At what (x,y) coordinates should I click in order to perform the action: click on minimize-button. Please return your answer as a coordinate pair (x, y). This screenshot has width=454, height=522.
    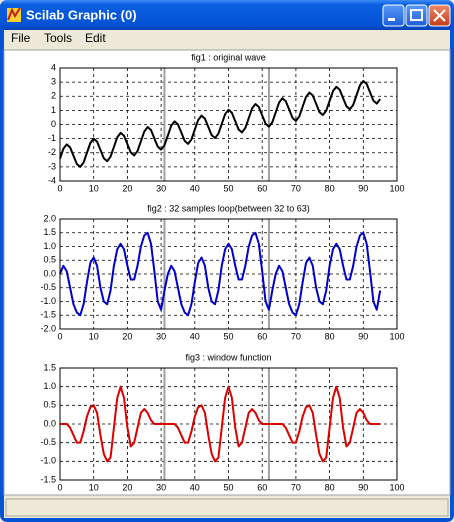
    Looking at the image, I should click on (393, 15).